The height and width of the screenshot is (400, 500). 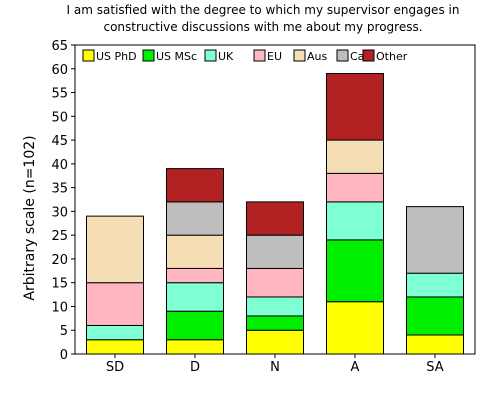 What do you see at coordinates (59, 260) in the screenshot?
I see `y-tick-label: 20` at bounding box center [59, 260].